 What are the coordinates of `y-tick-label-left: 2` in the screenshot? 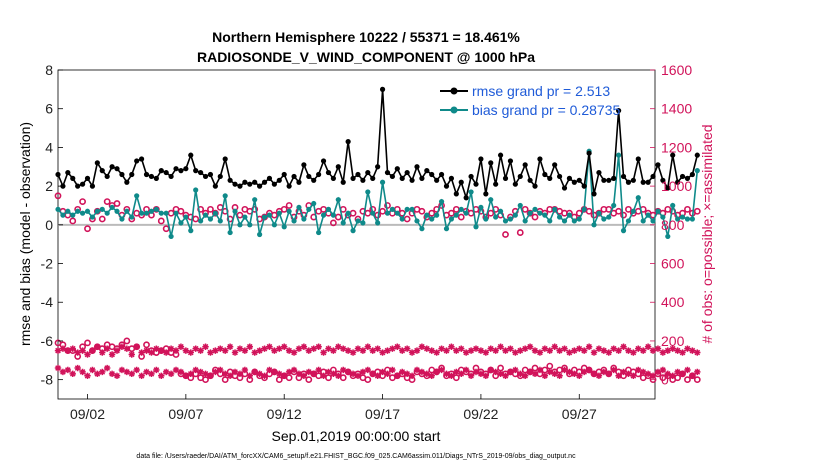 It's located at (49, 186).